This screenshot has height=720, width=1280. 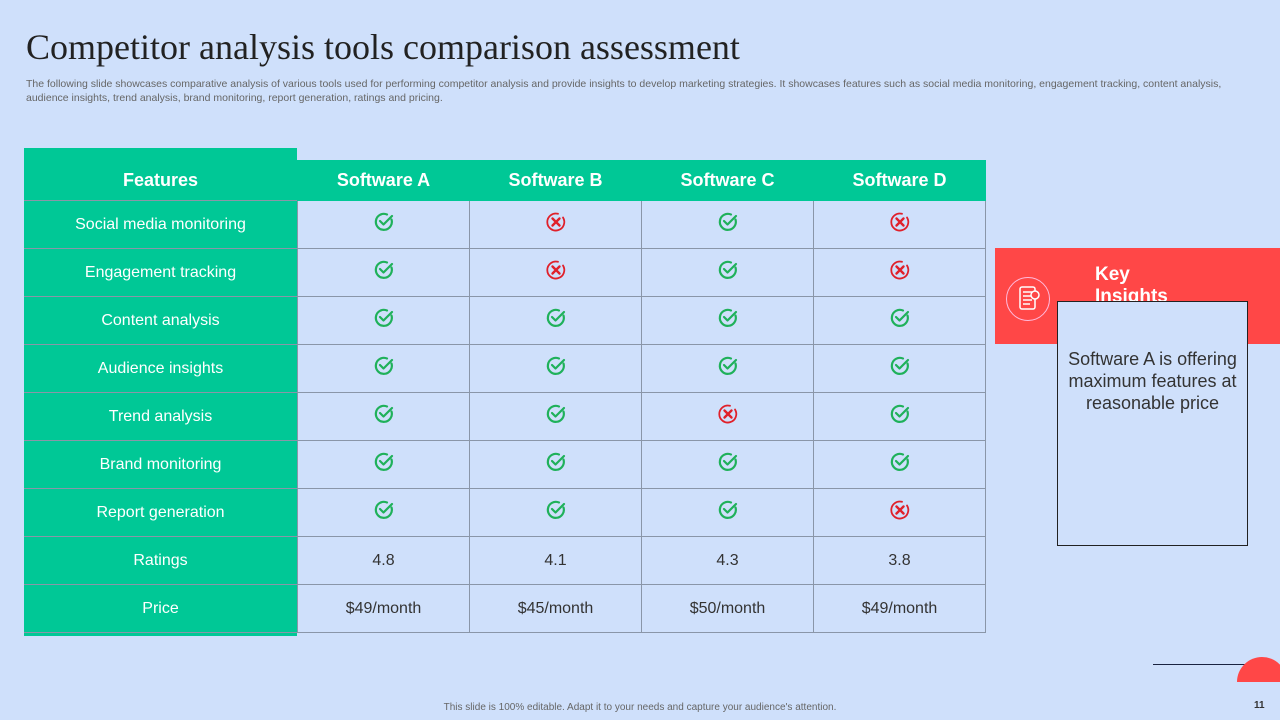 I want to click on table-row: Audience insights, so click(x=505, y=368).